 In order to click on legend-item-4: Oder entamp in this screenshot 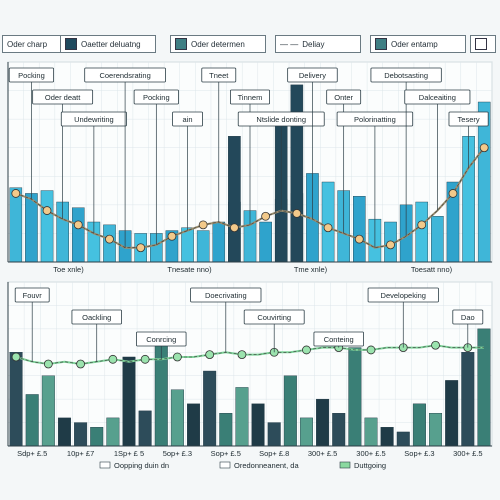, I will do `click(418, 44)`.